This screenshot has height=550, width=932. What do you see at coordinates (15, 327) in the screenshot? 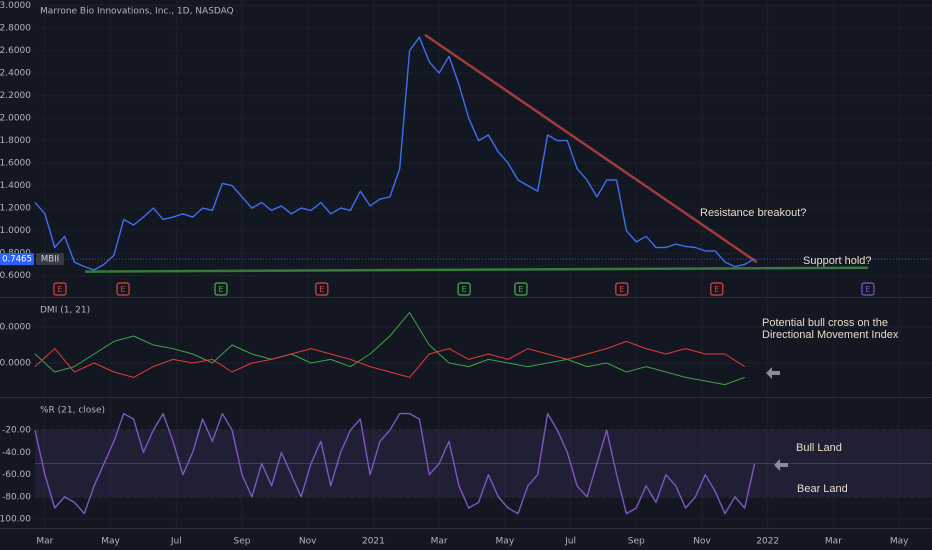
I see `y-tick-label: 40.0000` at bounding box center [15, 327].